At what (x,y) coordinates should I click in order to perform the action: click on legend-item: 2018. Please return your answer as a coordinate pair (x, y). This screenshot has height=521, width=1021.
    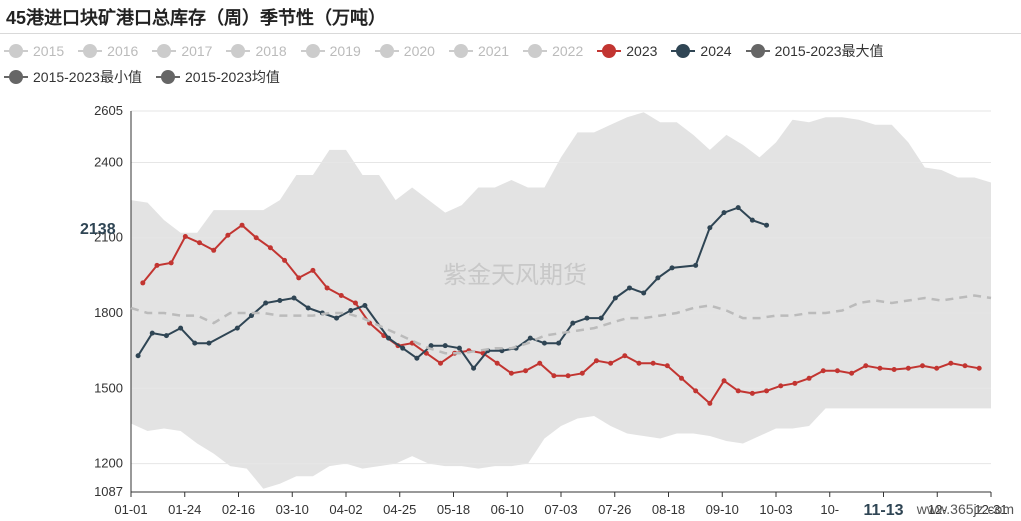
    Looking at the image, I should click on (256, 51).